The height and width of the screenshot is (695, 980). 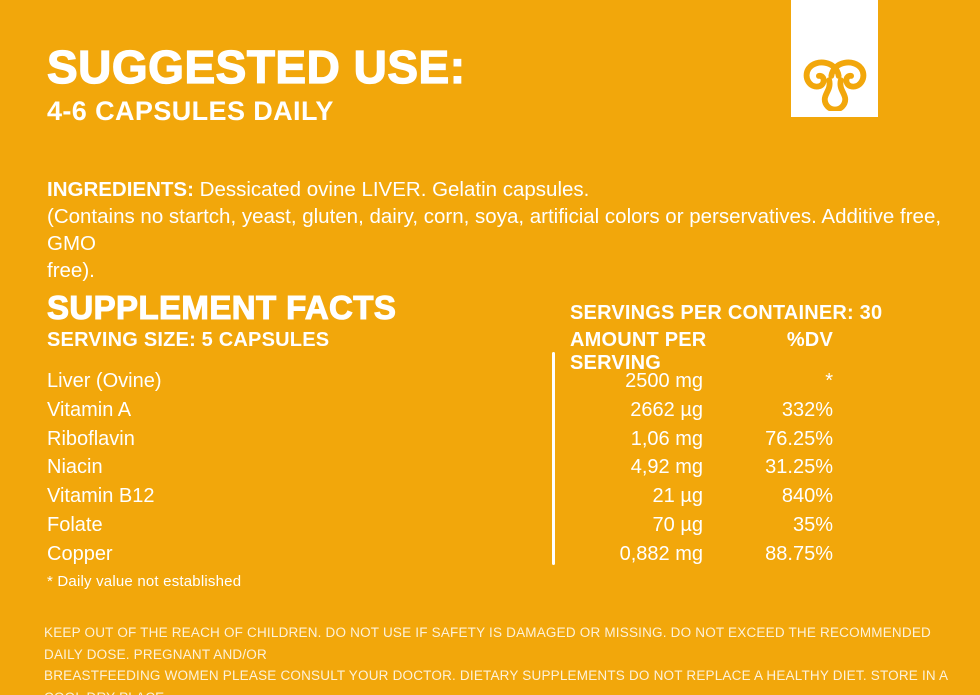 I want to click on nutrient-name: Riboflavin, so click(x=91, y=438).